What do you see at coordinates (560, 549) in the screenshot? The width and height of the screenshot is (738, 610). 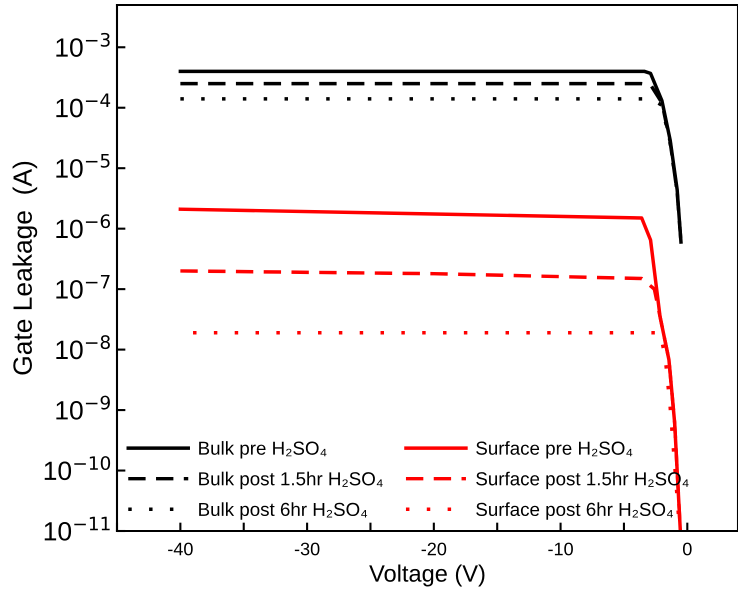 I see `x-tick-label: -10` at bounding box center [560, 549].